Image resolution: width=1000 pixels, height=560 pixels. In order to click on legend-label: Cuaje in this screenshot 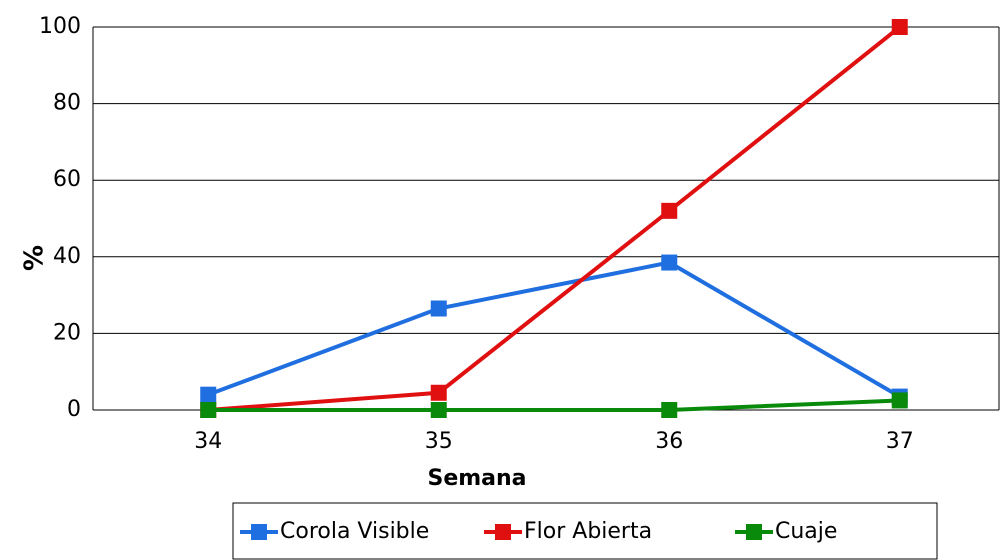, I will do `click(806, 531)`.